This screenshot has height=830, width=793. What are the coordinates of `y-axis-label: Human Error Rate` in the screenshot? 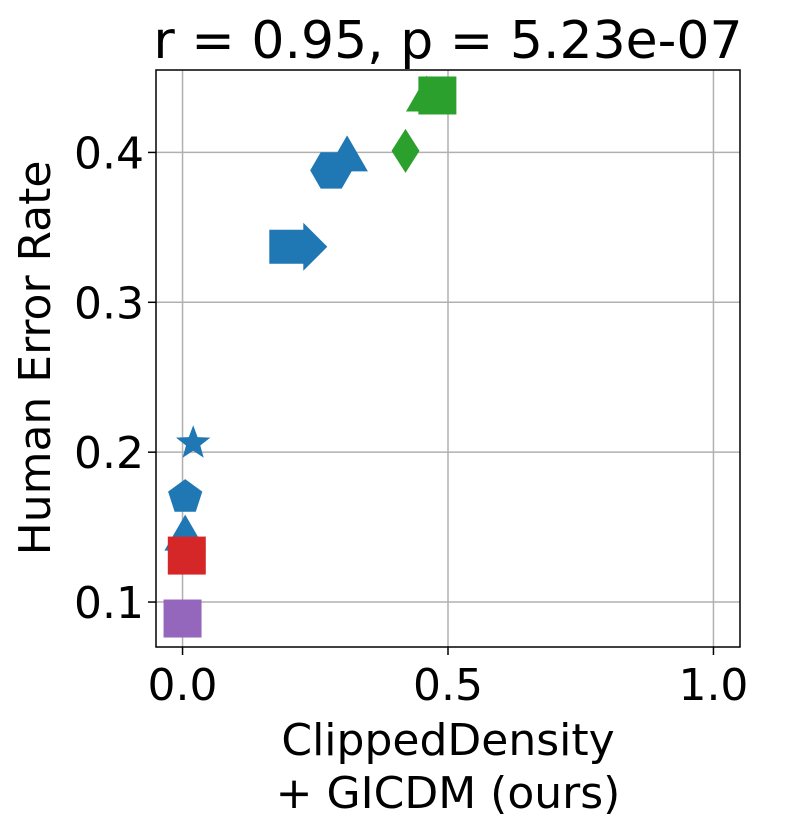 It's located at (35, 358).